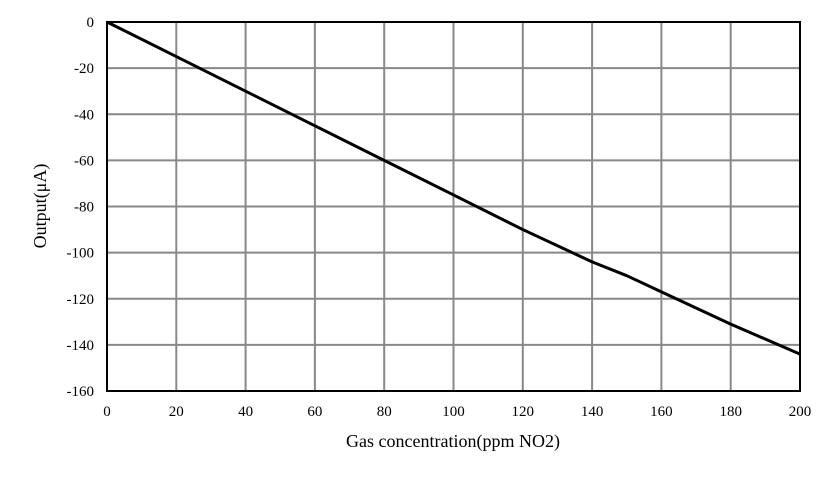  What do you see at coordinates (84, 115) in the screenshot?
I see `y-tick-label: -40` at bounding box center [84, 115].